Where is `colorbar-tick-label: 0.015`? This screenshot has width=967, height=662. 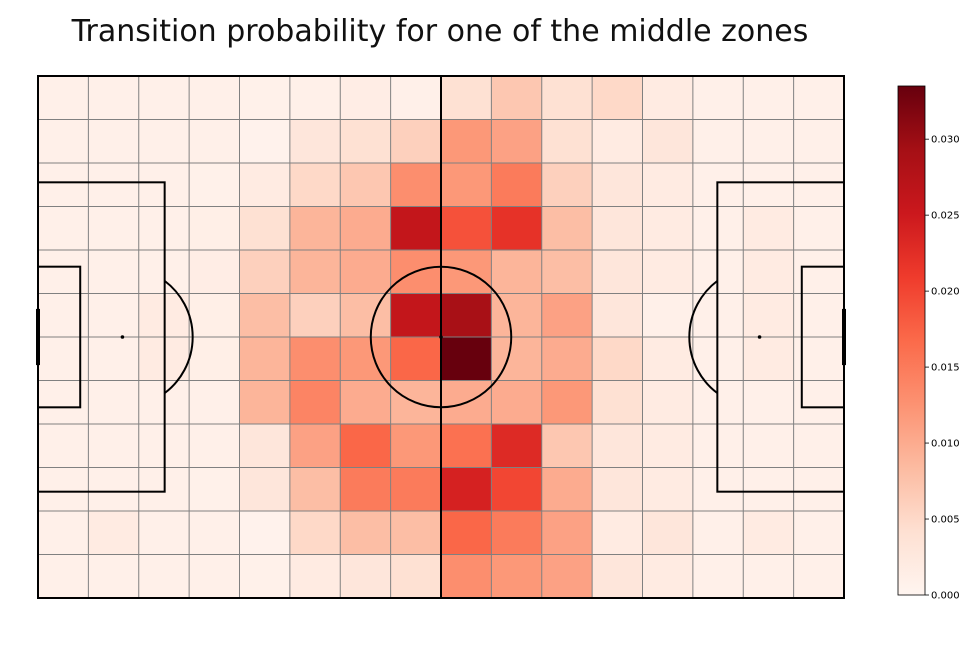
colorbar-tick-label: 0.015 is located at coordinates (945, 368).